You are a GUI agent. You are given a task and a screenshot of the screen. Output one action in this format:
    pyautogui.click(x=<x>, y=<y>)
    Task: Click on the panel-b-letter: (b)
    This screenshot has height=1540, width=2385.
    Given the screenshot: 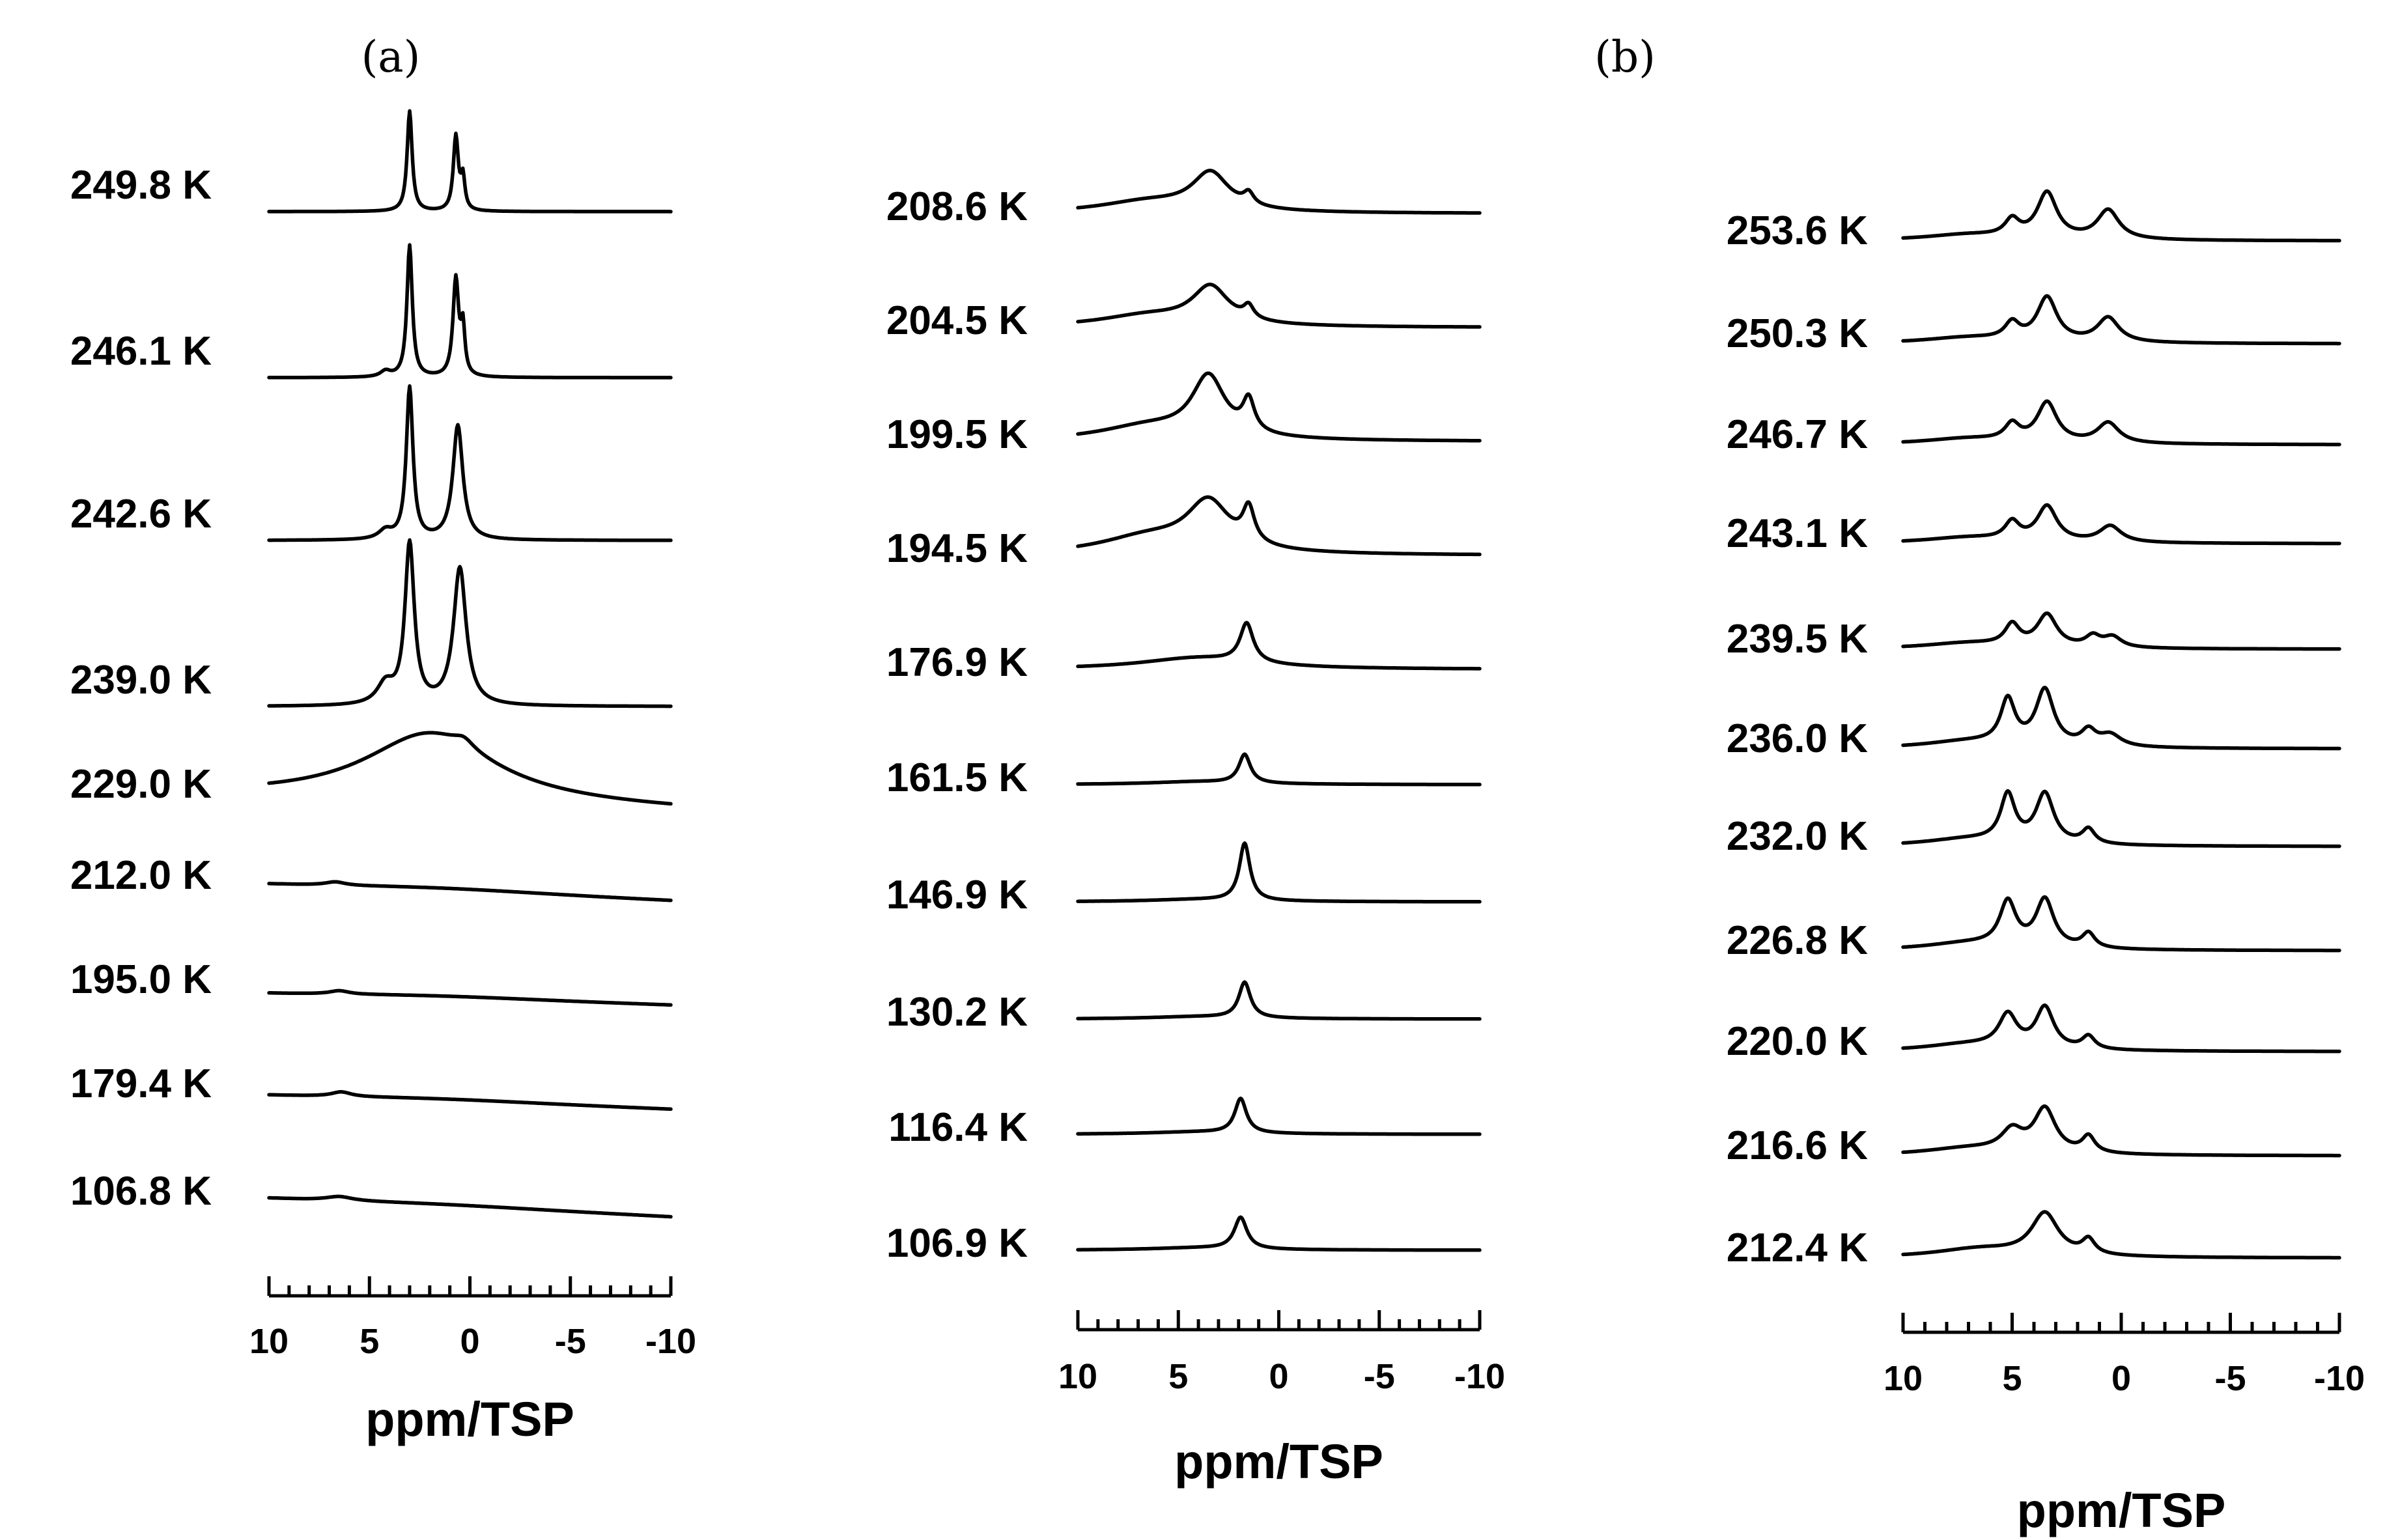 What is the action you would take?
    pyautogui.click(x=1625, y=57)
    